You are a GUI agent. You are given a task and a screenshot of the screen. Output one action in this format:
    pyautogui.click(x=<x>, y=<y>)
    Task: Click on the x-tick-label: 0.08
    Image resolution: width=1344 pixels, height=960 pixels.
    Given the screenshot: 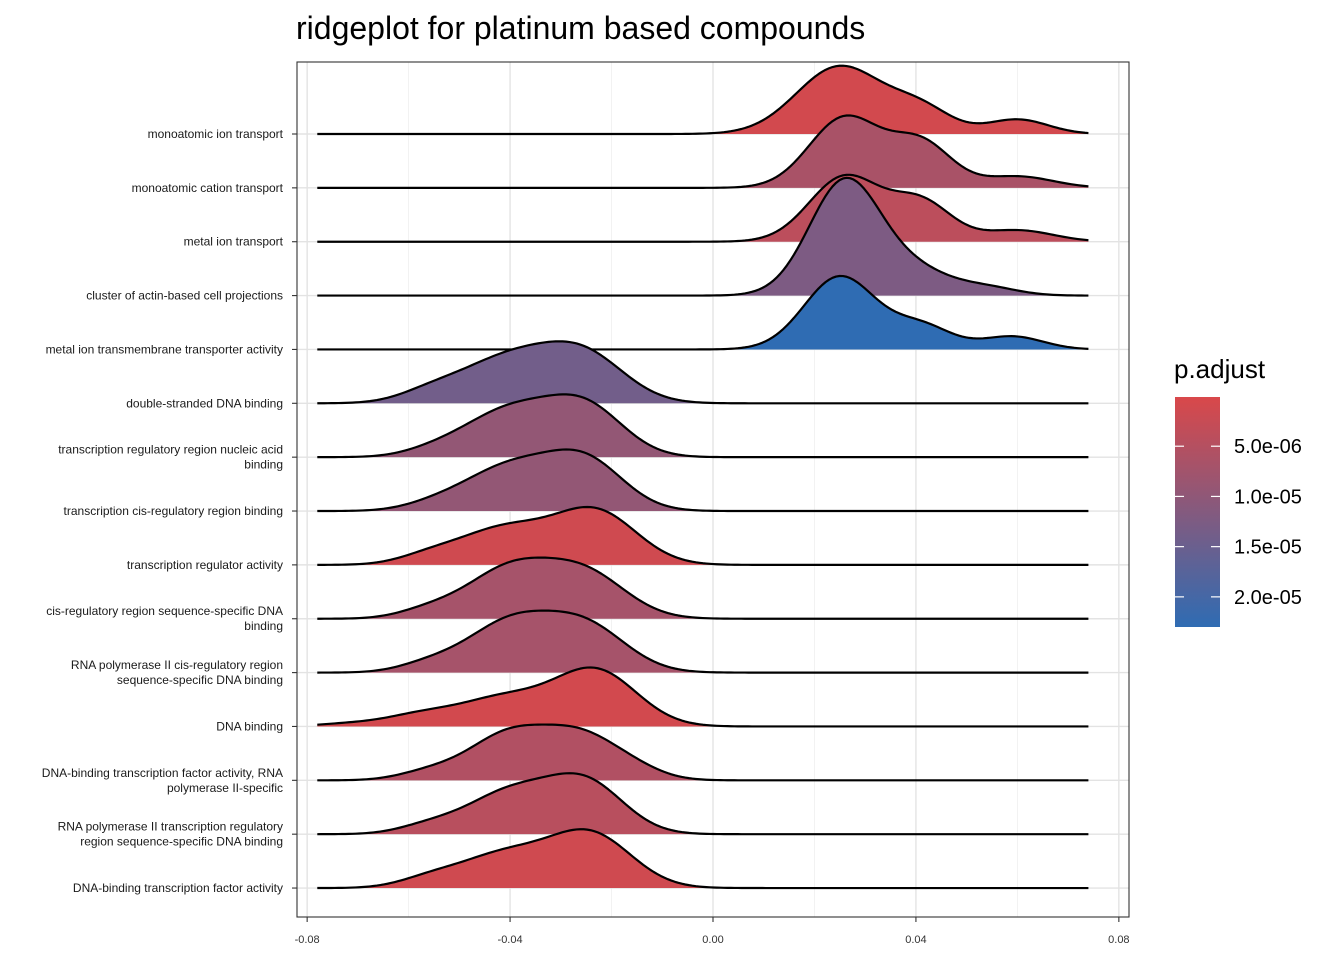 What is the action you would take?
    pyautogui.click(x=1118, y=940)
    